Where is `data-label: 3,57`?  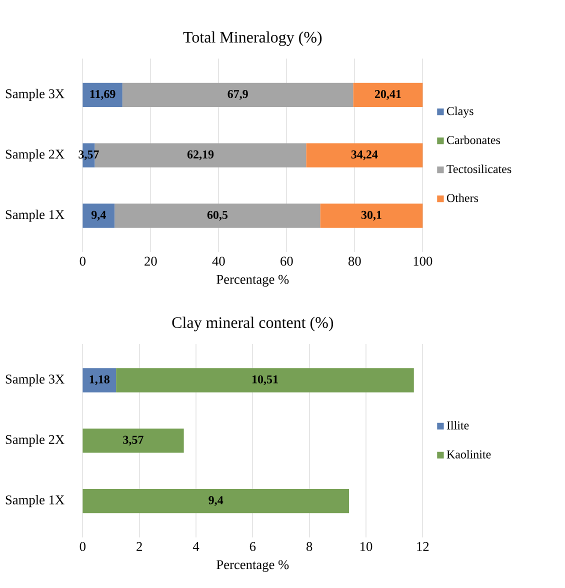 data-label: 3,57 is located at coordinates (133, 441).